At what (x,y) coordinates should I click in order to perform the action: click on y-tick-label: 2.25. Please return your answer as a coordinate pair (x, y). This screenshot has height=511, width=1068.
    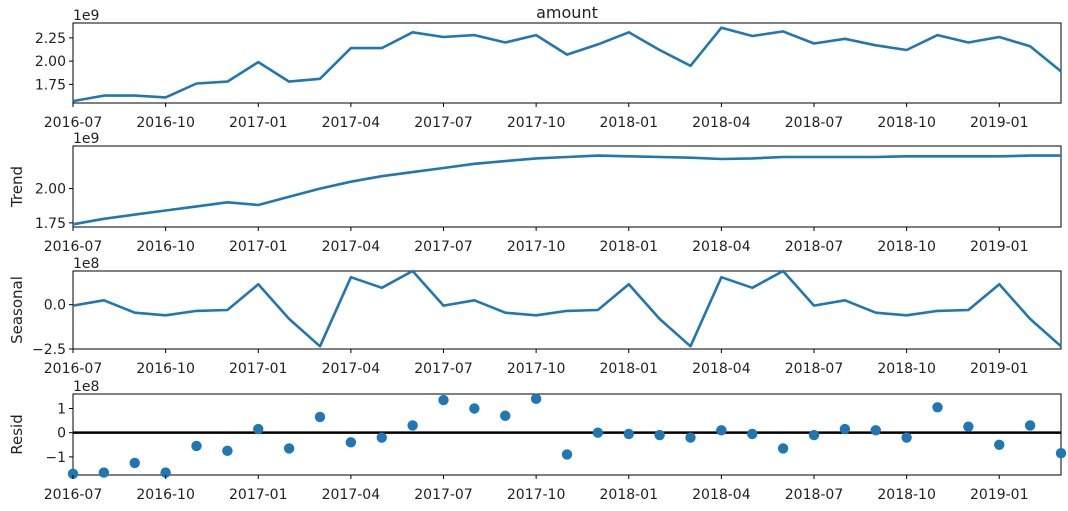
    Looking at the image, I should click on (50, 39).